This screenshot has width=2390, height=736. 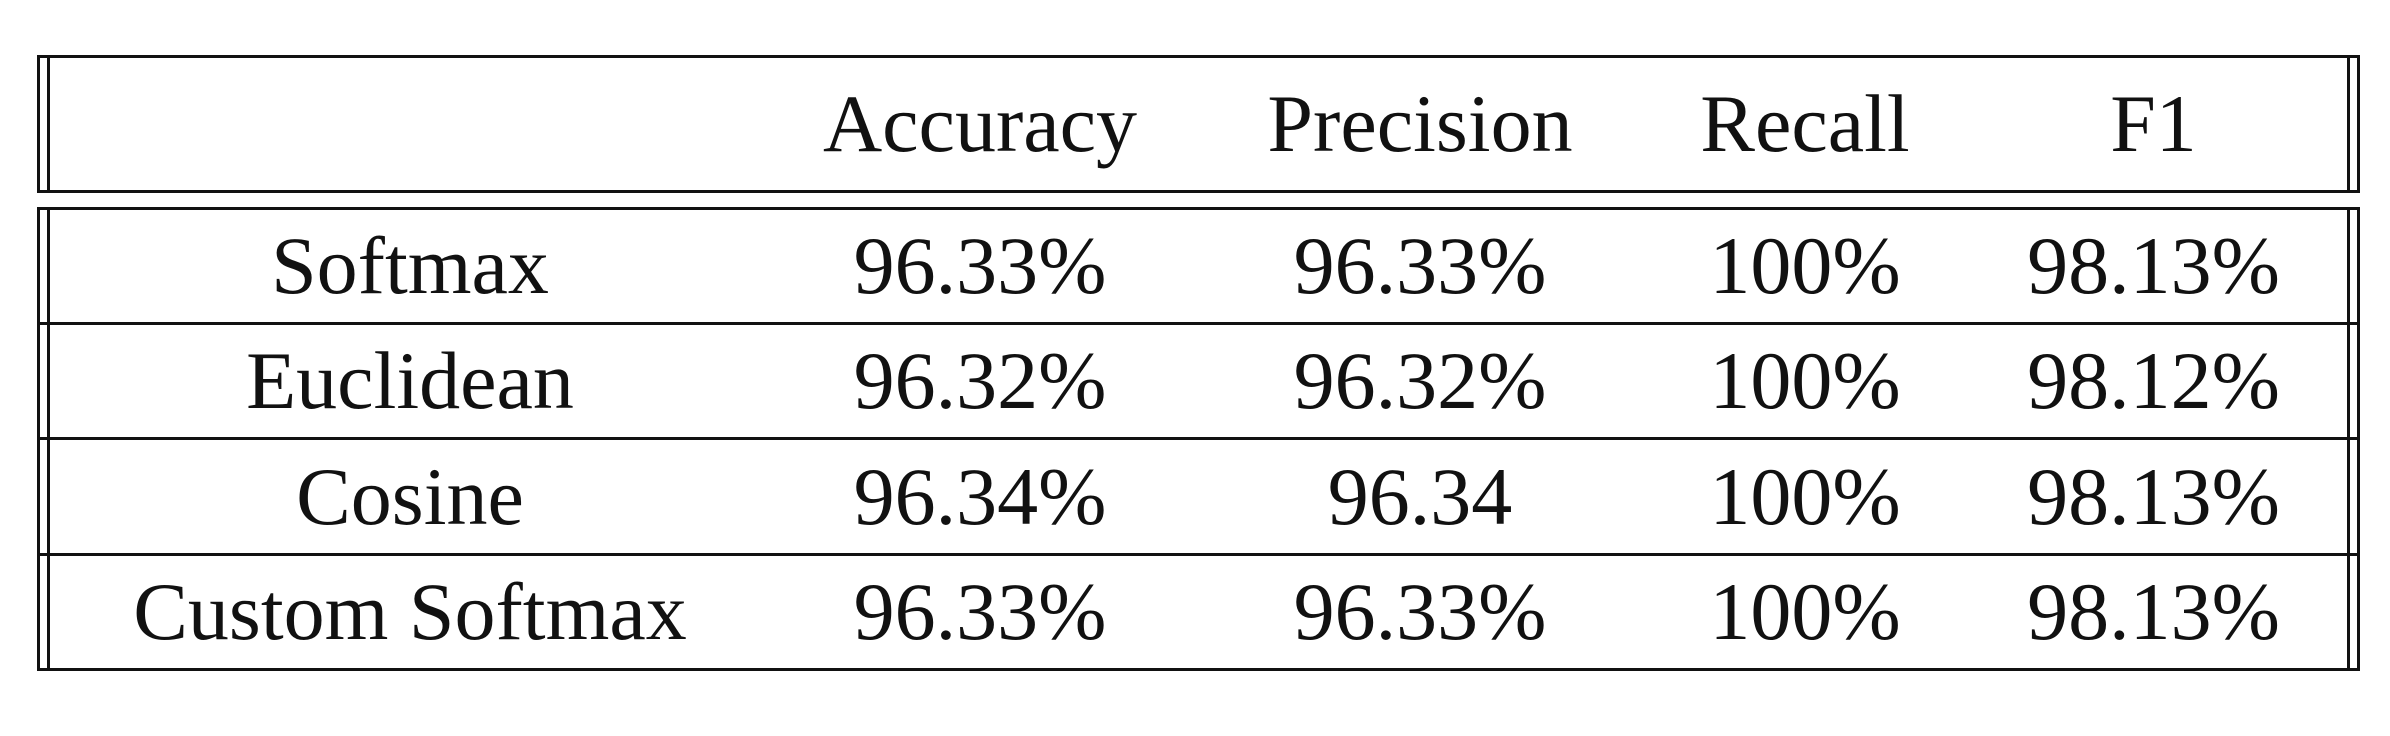 What do you see at coordinates (980, 380) in the screenshot?
I see `accuracy-cell: 96.32%` at bounding box center [980, 380].